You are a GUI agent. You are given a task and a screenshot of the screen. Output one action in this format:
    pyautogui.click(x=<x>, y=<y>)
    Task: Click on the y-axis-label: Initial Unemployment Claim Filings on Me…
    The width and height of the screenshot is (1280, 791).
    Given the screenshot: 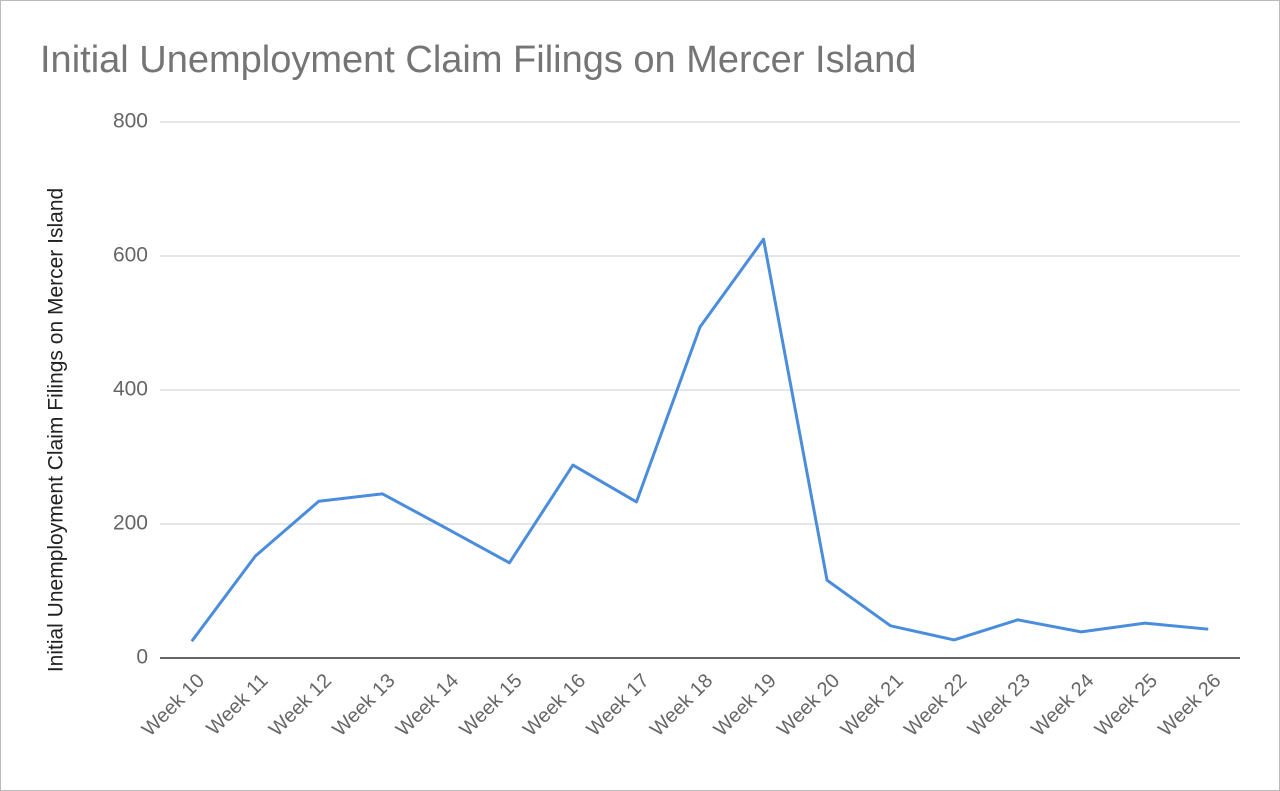 What is the action you would take?
    pyautogui.click(x=56, y=430)
    